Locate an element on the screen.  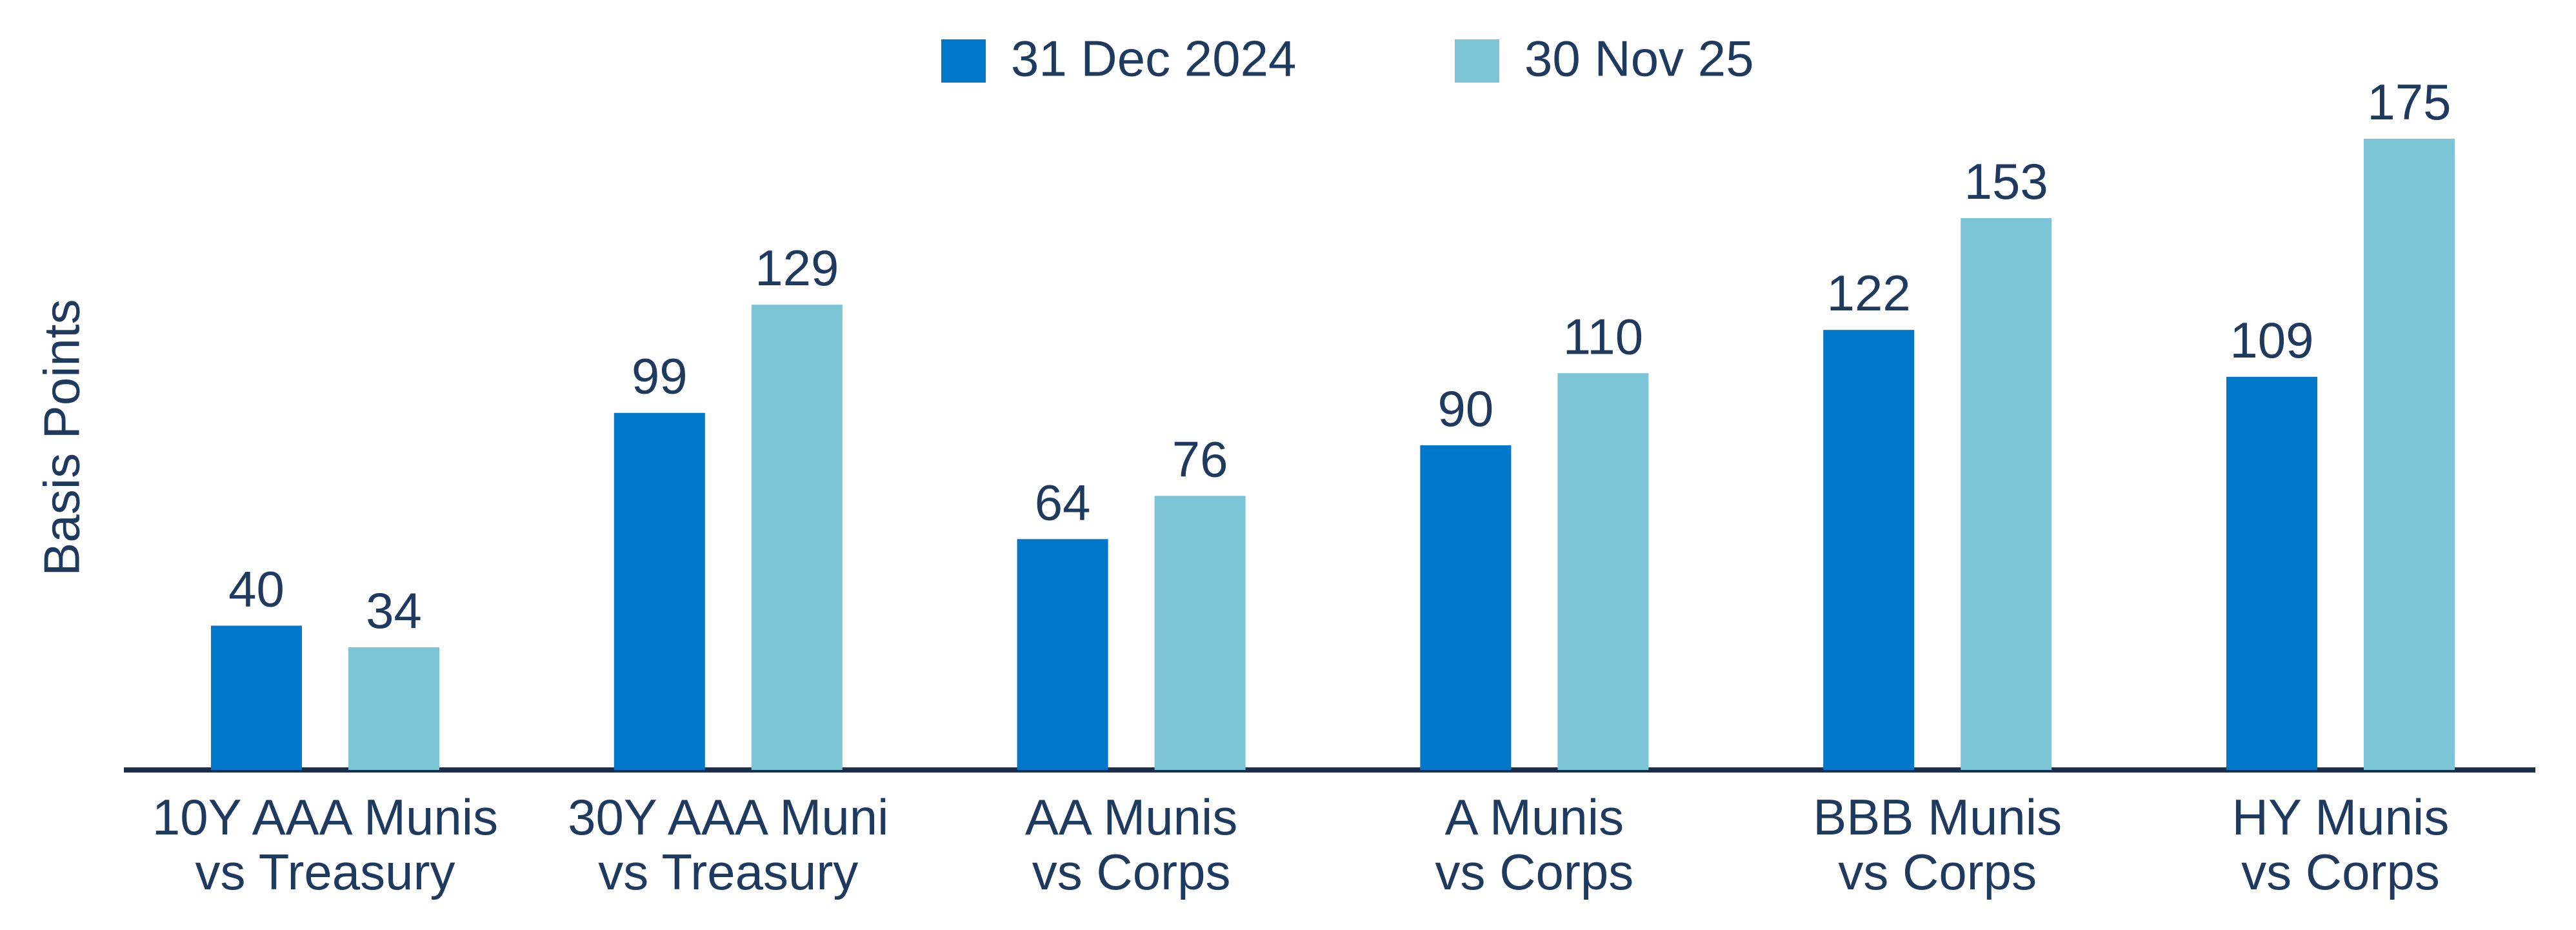
x-tick-label: 30Y AAA Muni vs Treasury is located at coordinates (728, 844).